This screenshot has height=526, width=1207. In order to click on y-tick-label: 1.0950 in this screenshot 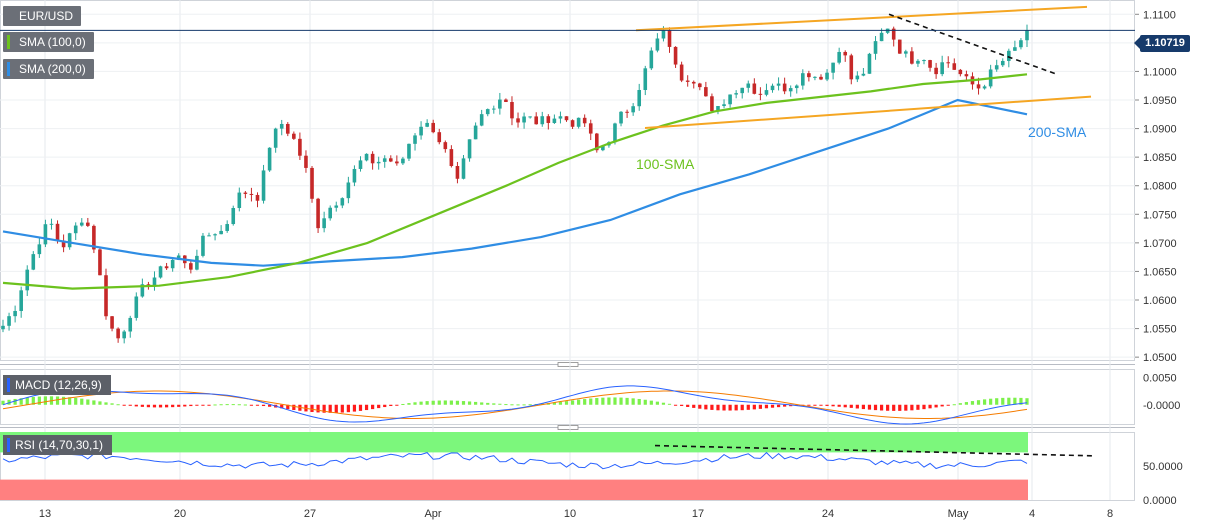, I will do `click(1160, 101)`.